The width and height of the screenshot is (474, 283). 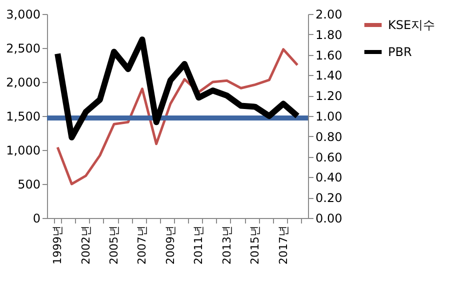 I want to click on y2-tick-label: 0.20, so click(x=329, y=198).